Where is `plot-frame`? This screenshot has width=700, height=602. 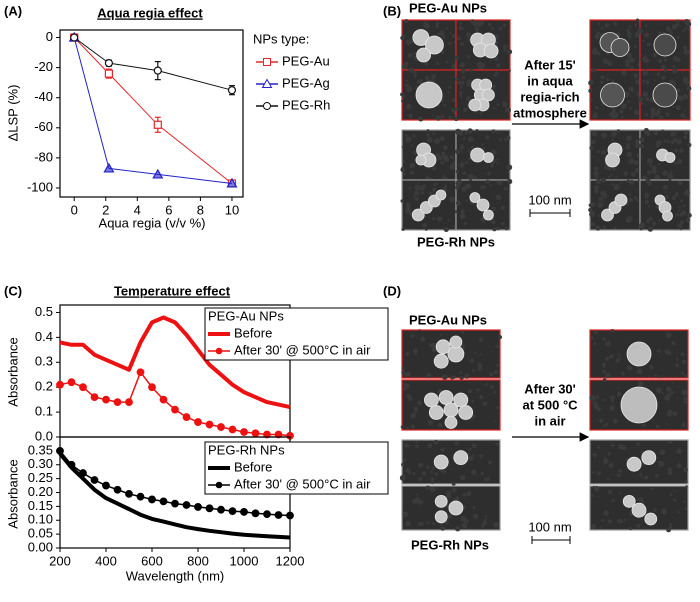
plot-frame is located at coordinates (151, 113).